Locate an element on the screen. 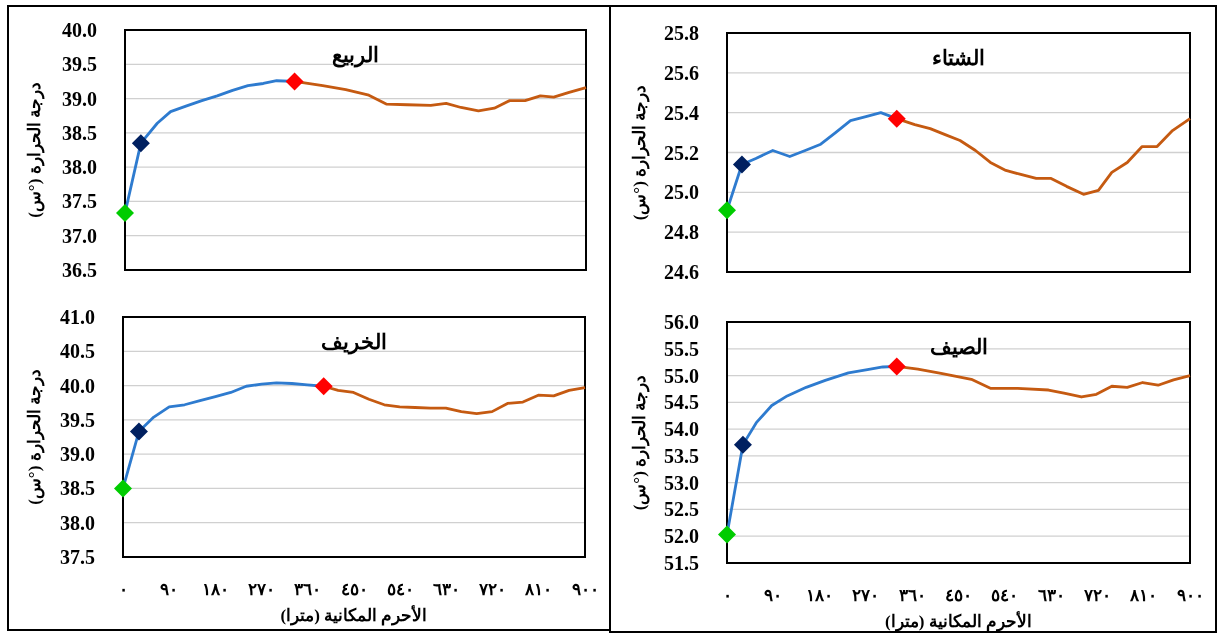  text: الشتاء is located at coordinates (958, 58).